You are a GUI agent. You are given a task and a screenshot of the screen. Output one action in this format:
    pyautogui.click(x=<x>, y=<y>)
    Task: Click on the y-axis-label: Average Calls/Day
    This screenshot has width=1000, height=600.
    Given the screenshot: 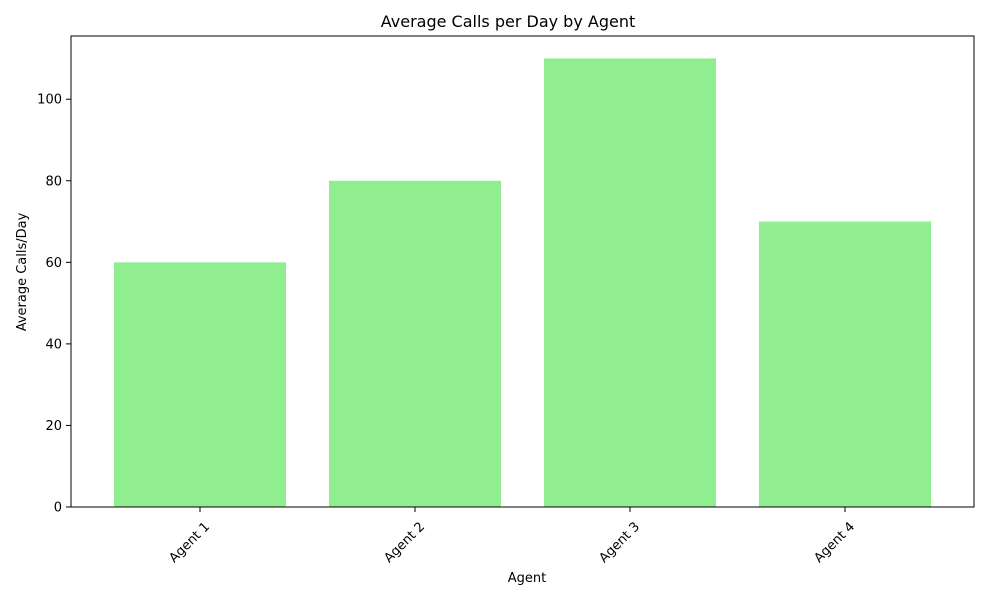 What is the action you would take?
    pyautogui.click(x=22, y=271)
    